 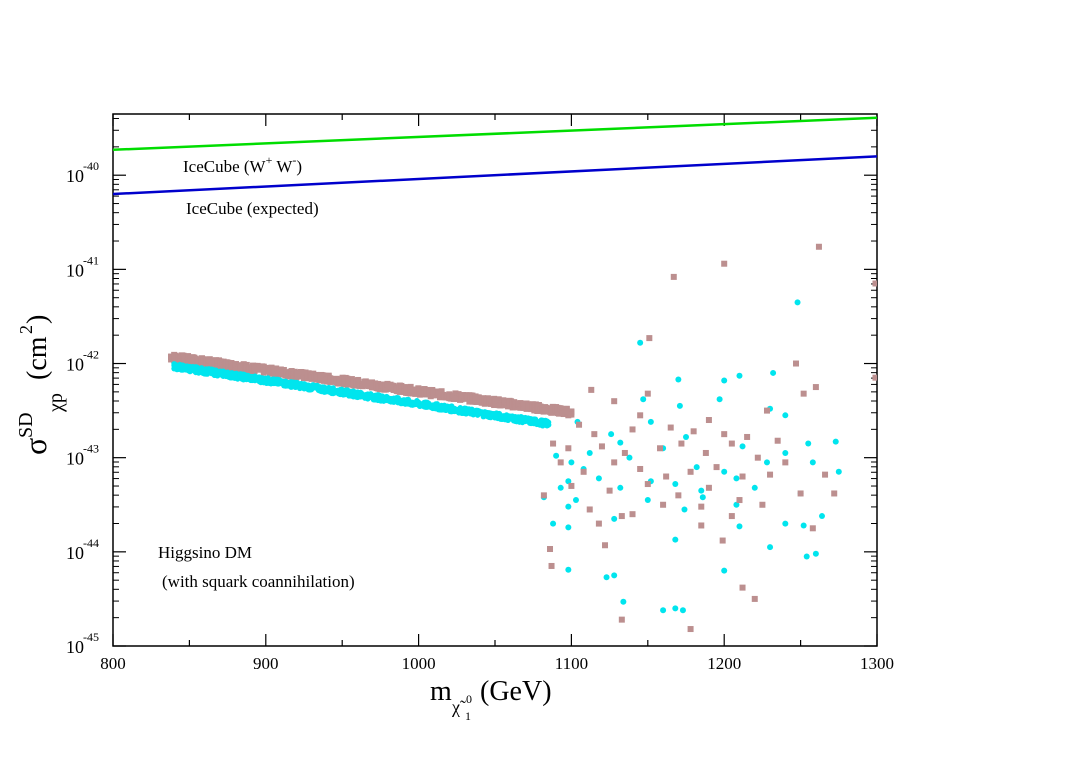 What do you see at coordinates (468, 716) in the screenshot?
I see `x-axis-label-chi-index: 1` at bounding box center [468, 716].